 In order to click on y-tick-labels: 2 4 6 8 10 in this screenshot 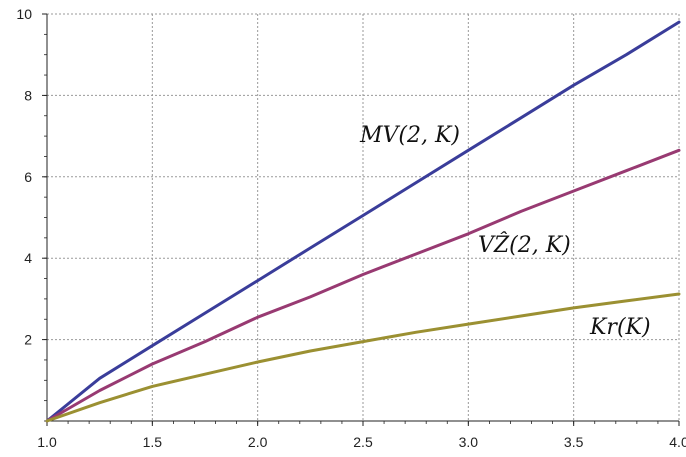, I will do `click(24, 177)`.